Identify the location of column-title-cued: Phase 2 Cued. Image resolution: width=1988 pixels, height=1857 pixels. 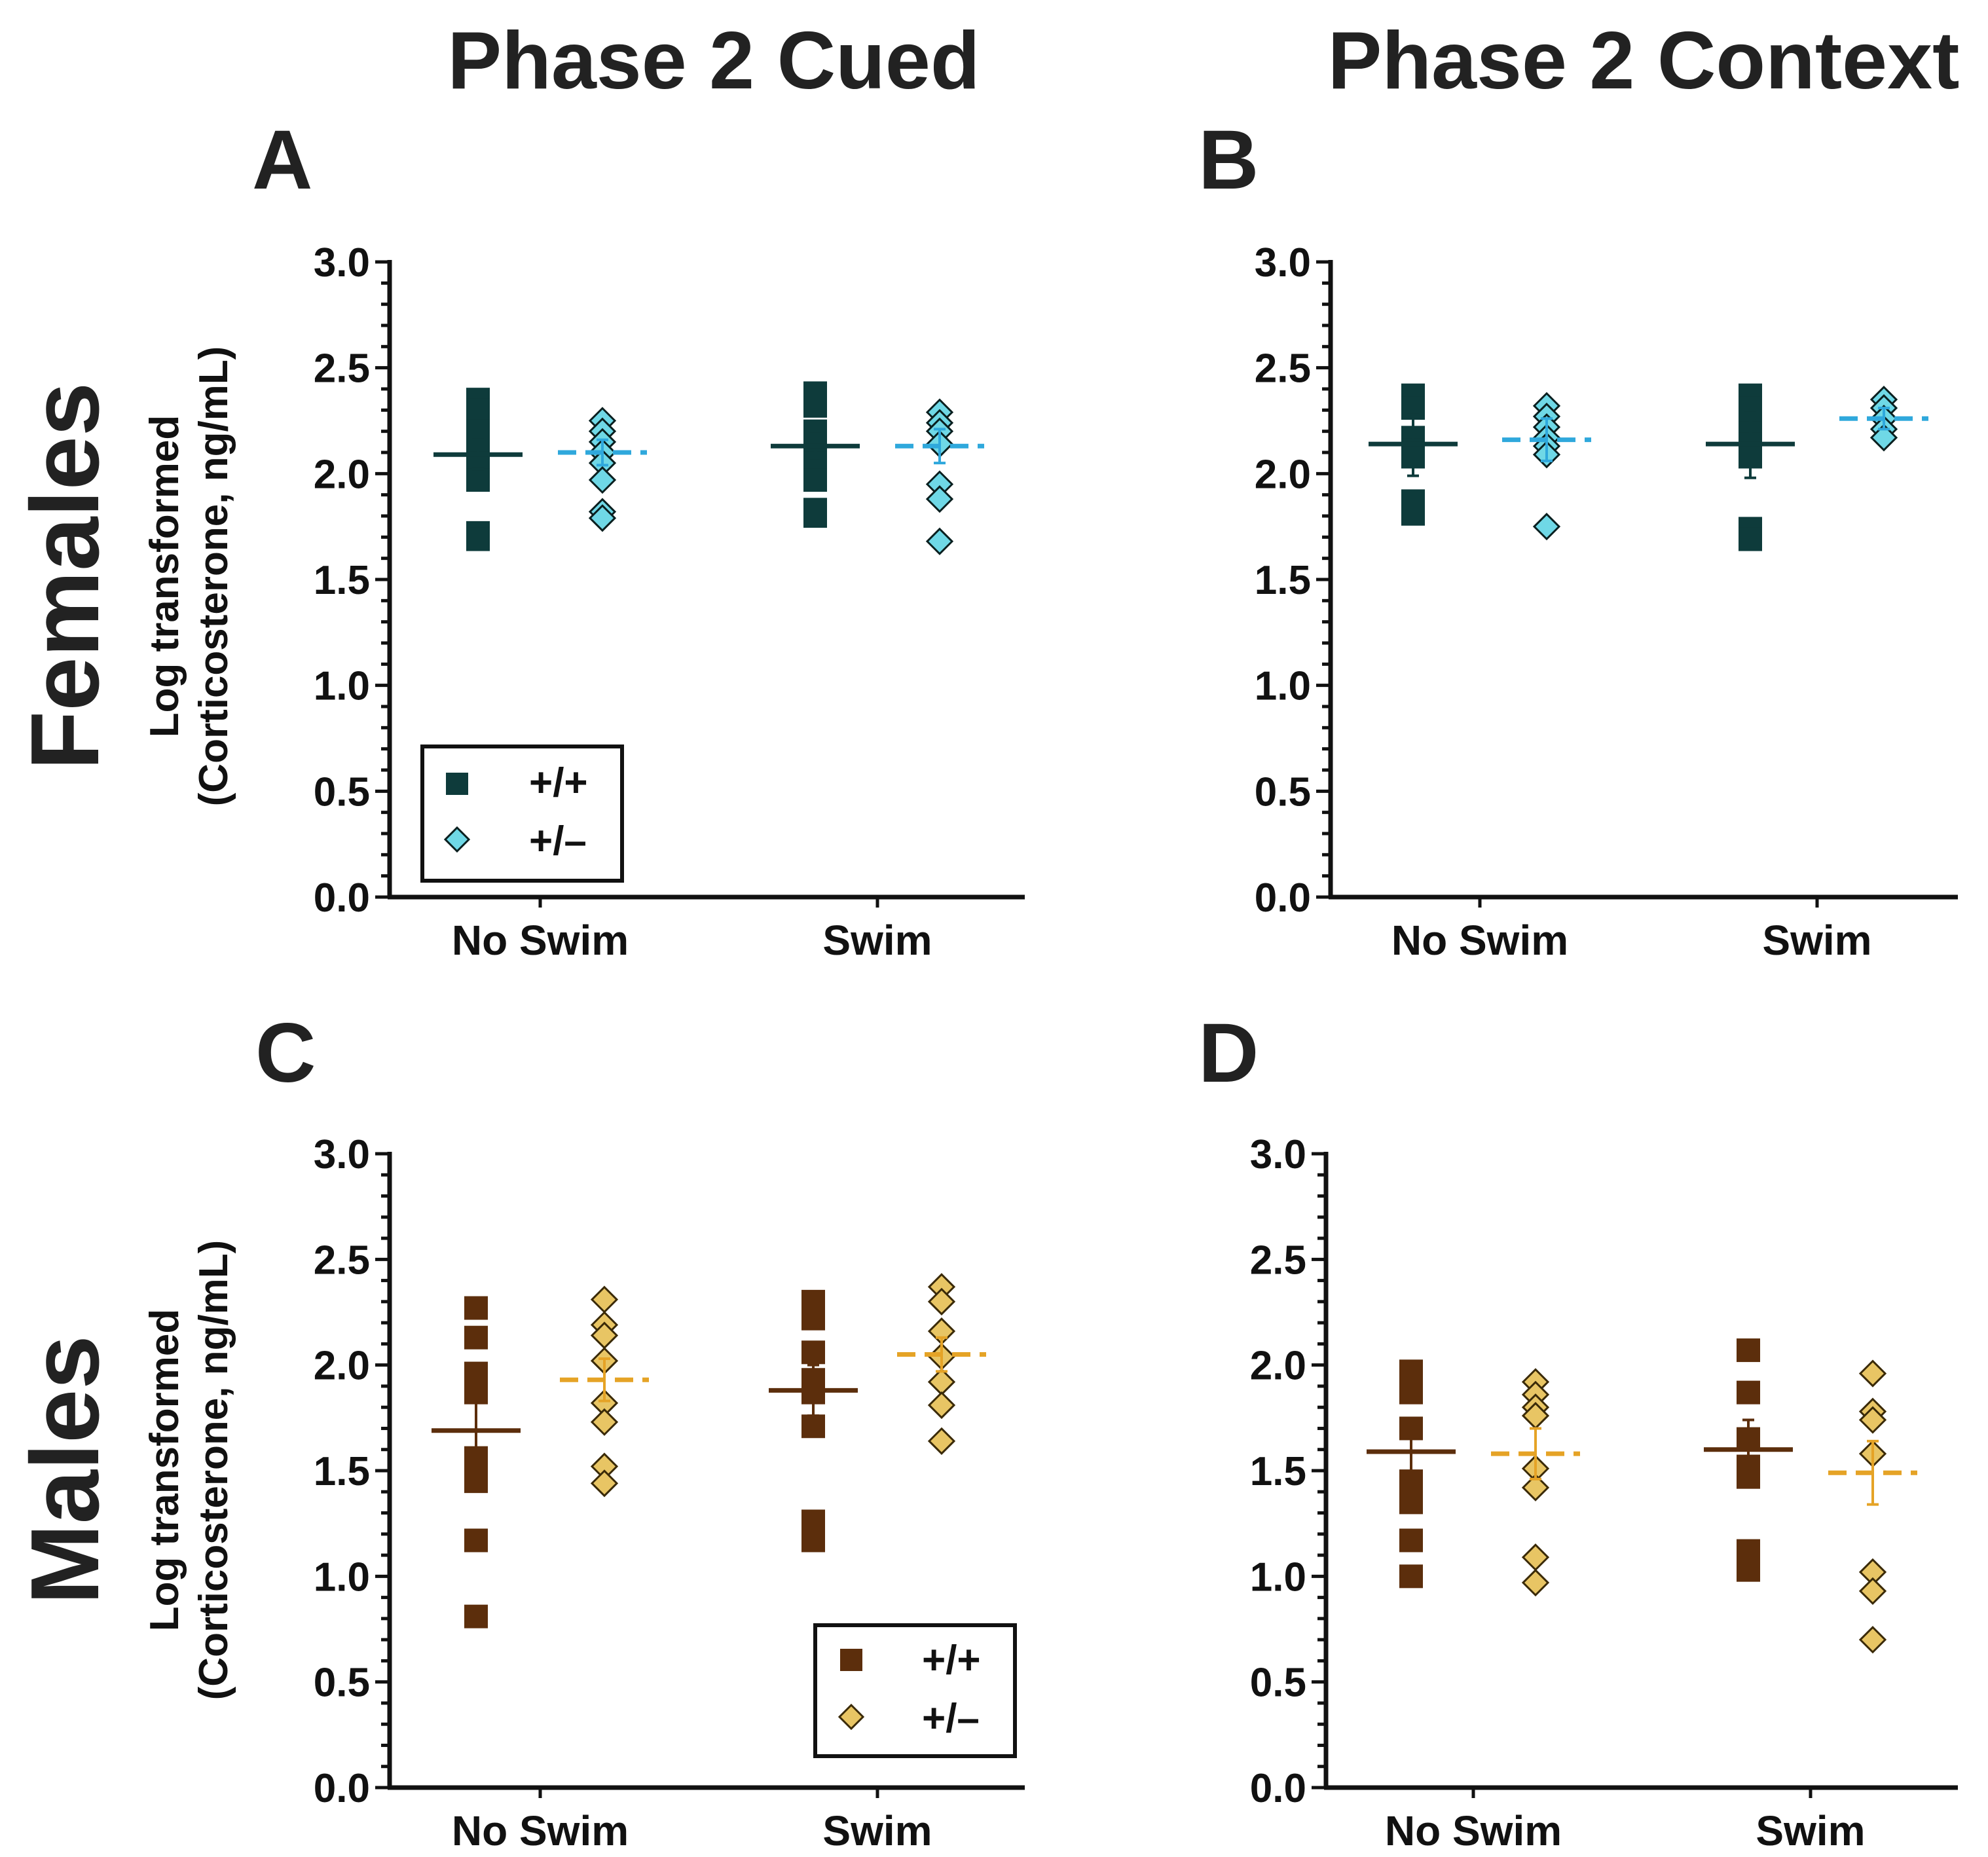
(713, 61).